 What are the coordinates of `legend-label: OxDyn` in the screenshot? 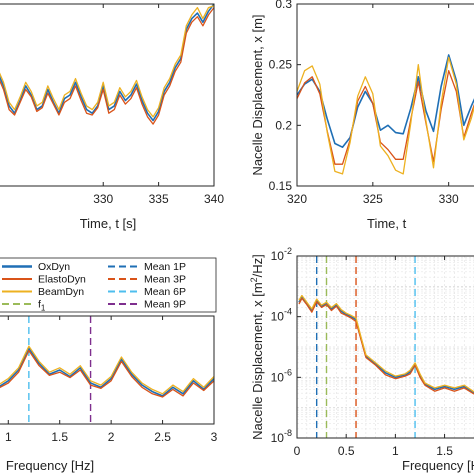 It's located at (54, 267).